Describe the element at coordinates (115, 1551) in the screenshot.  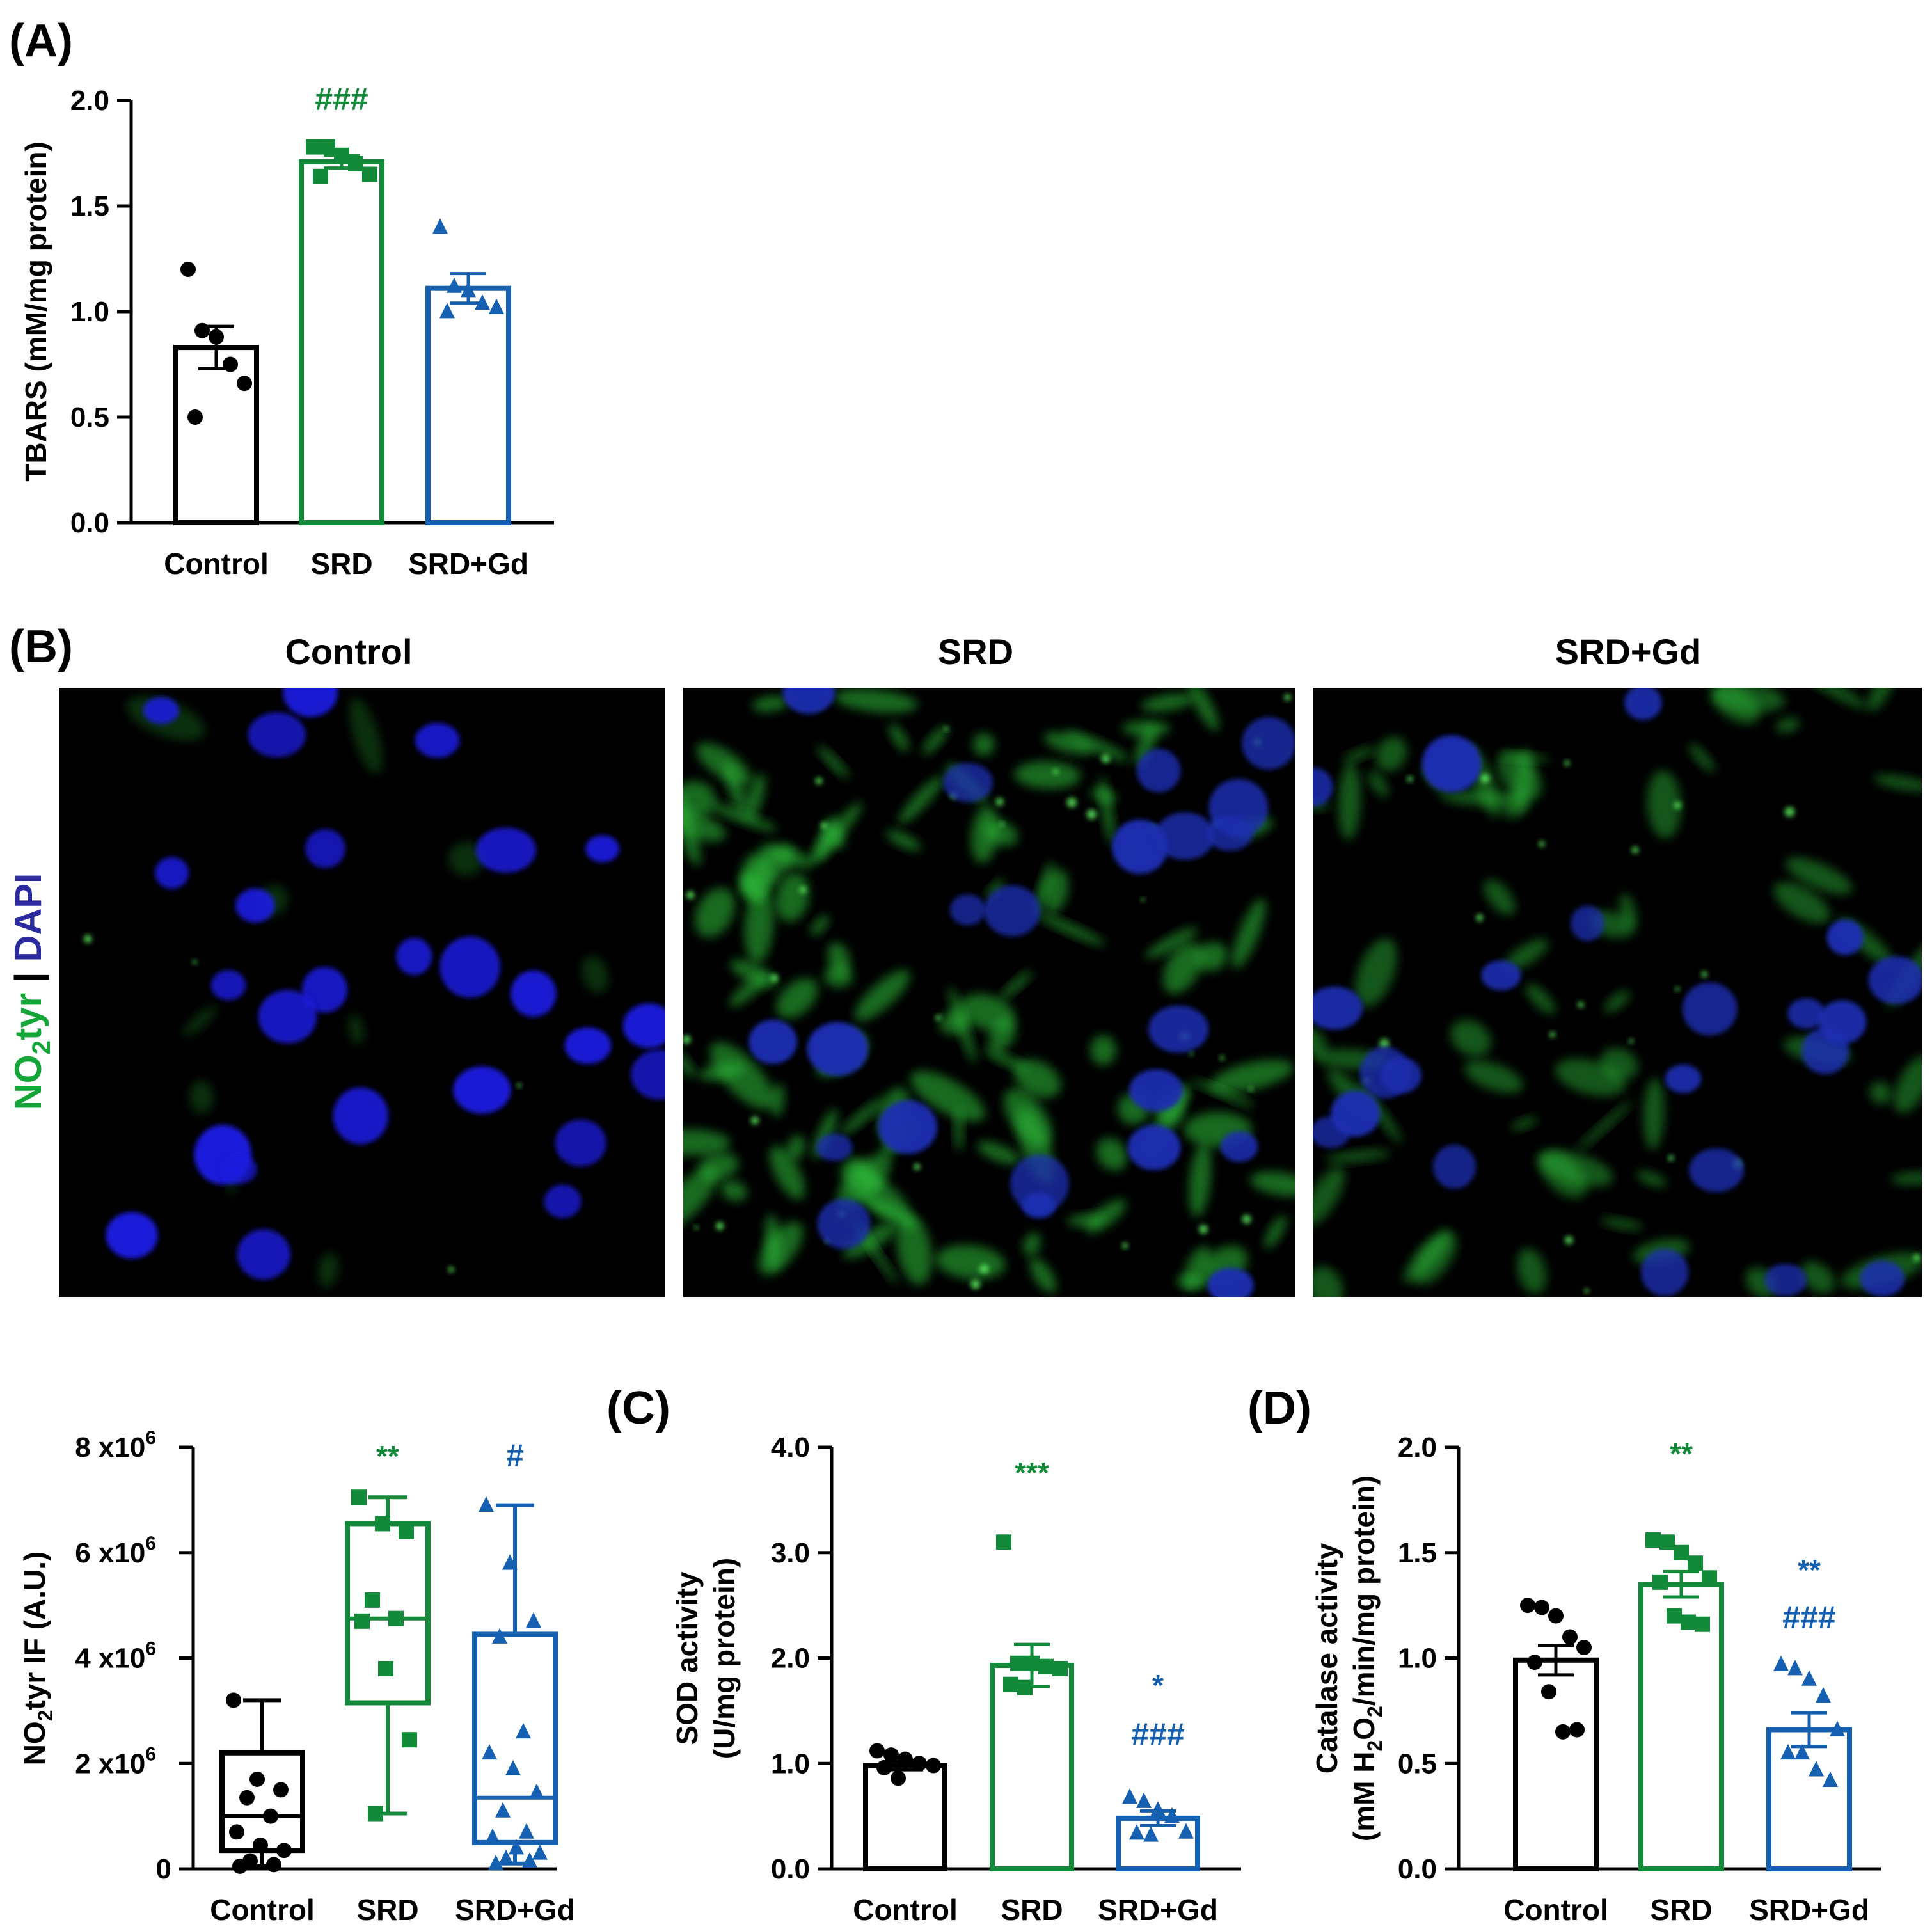
I see `y-tick-label: 6 x10⁶` at that location.